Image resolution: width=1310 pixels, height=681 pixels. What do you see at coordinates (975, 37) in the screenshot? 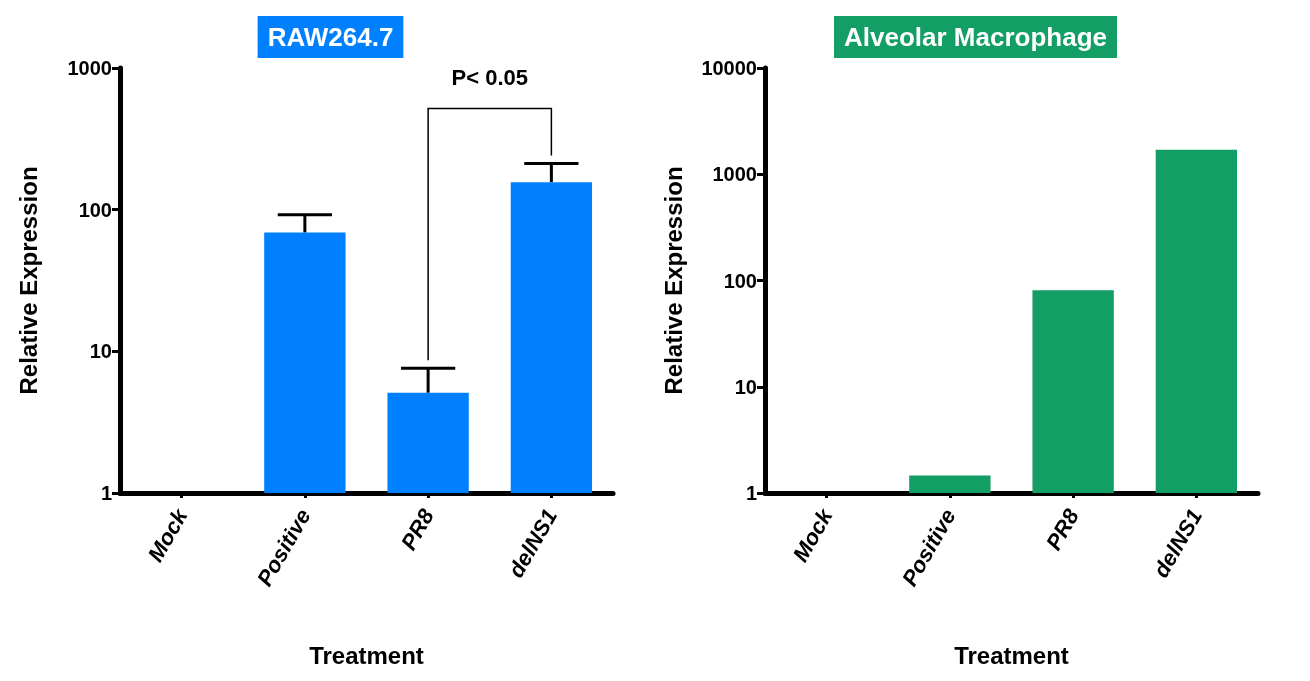
I see `chart-title: Alveolar Macrophage` at bounding box center [975, 37].